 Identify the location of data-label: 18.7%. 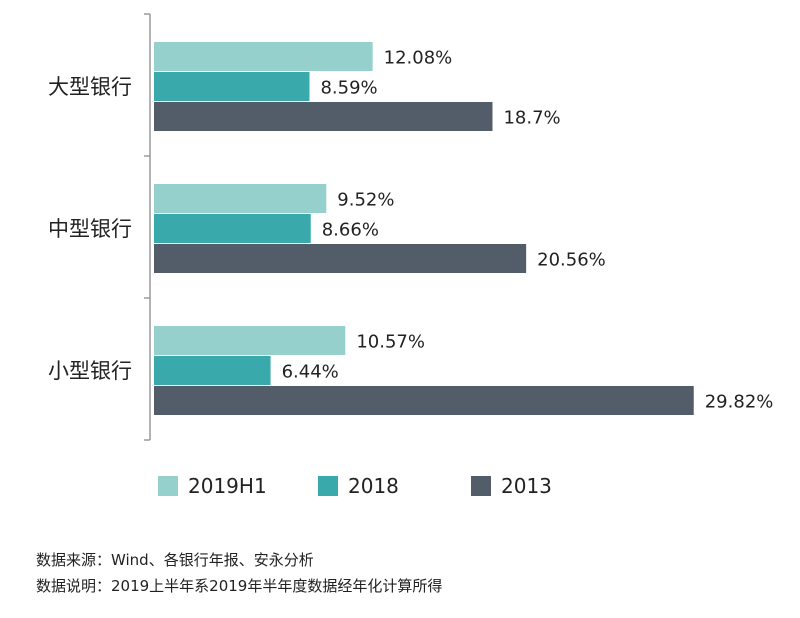
(531, 118).